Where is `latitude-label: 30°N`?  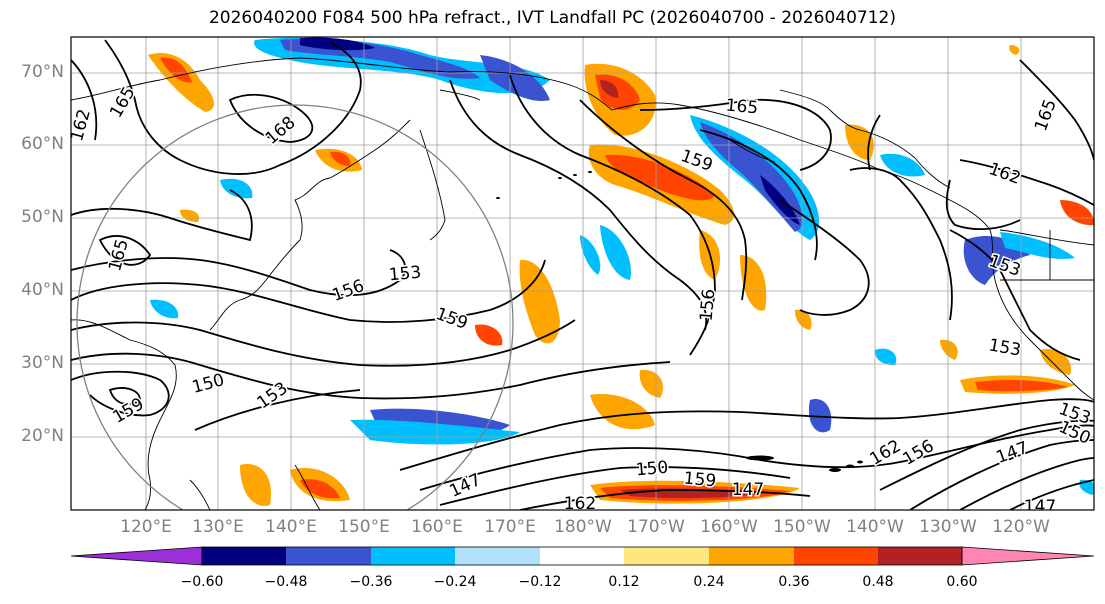 latitude-label: 30°N is located at coordinates (42, 363).